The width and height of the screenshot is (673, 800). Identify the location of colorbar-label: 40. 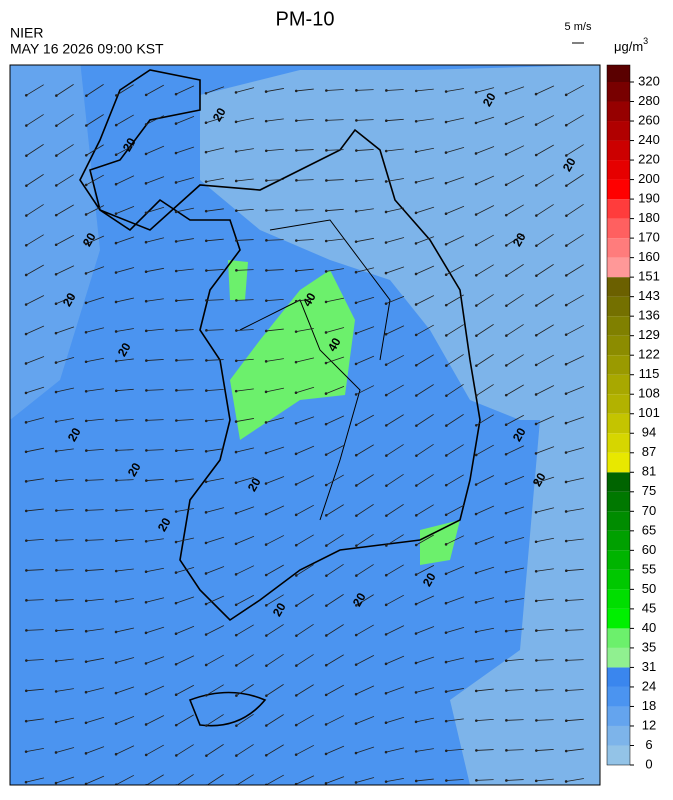
(649, 627).